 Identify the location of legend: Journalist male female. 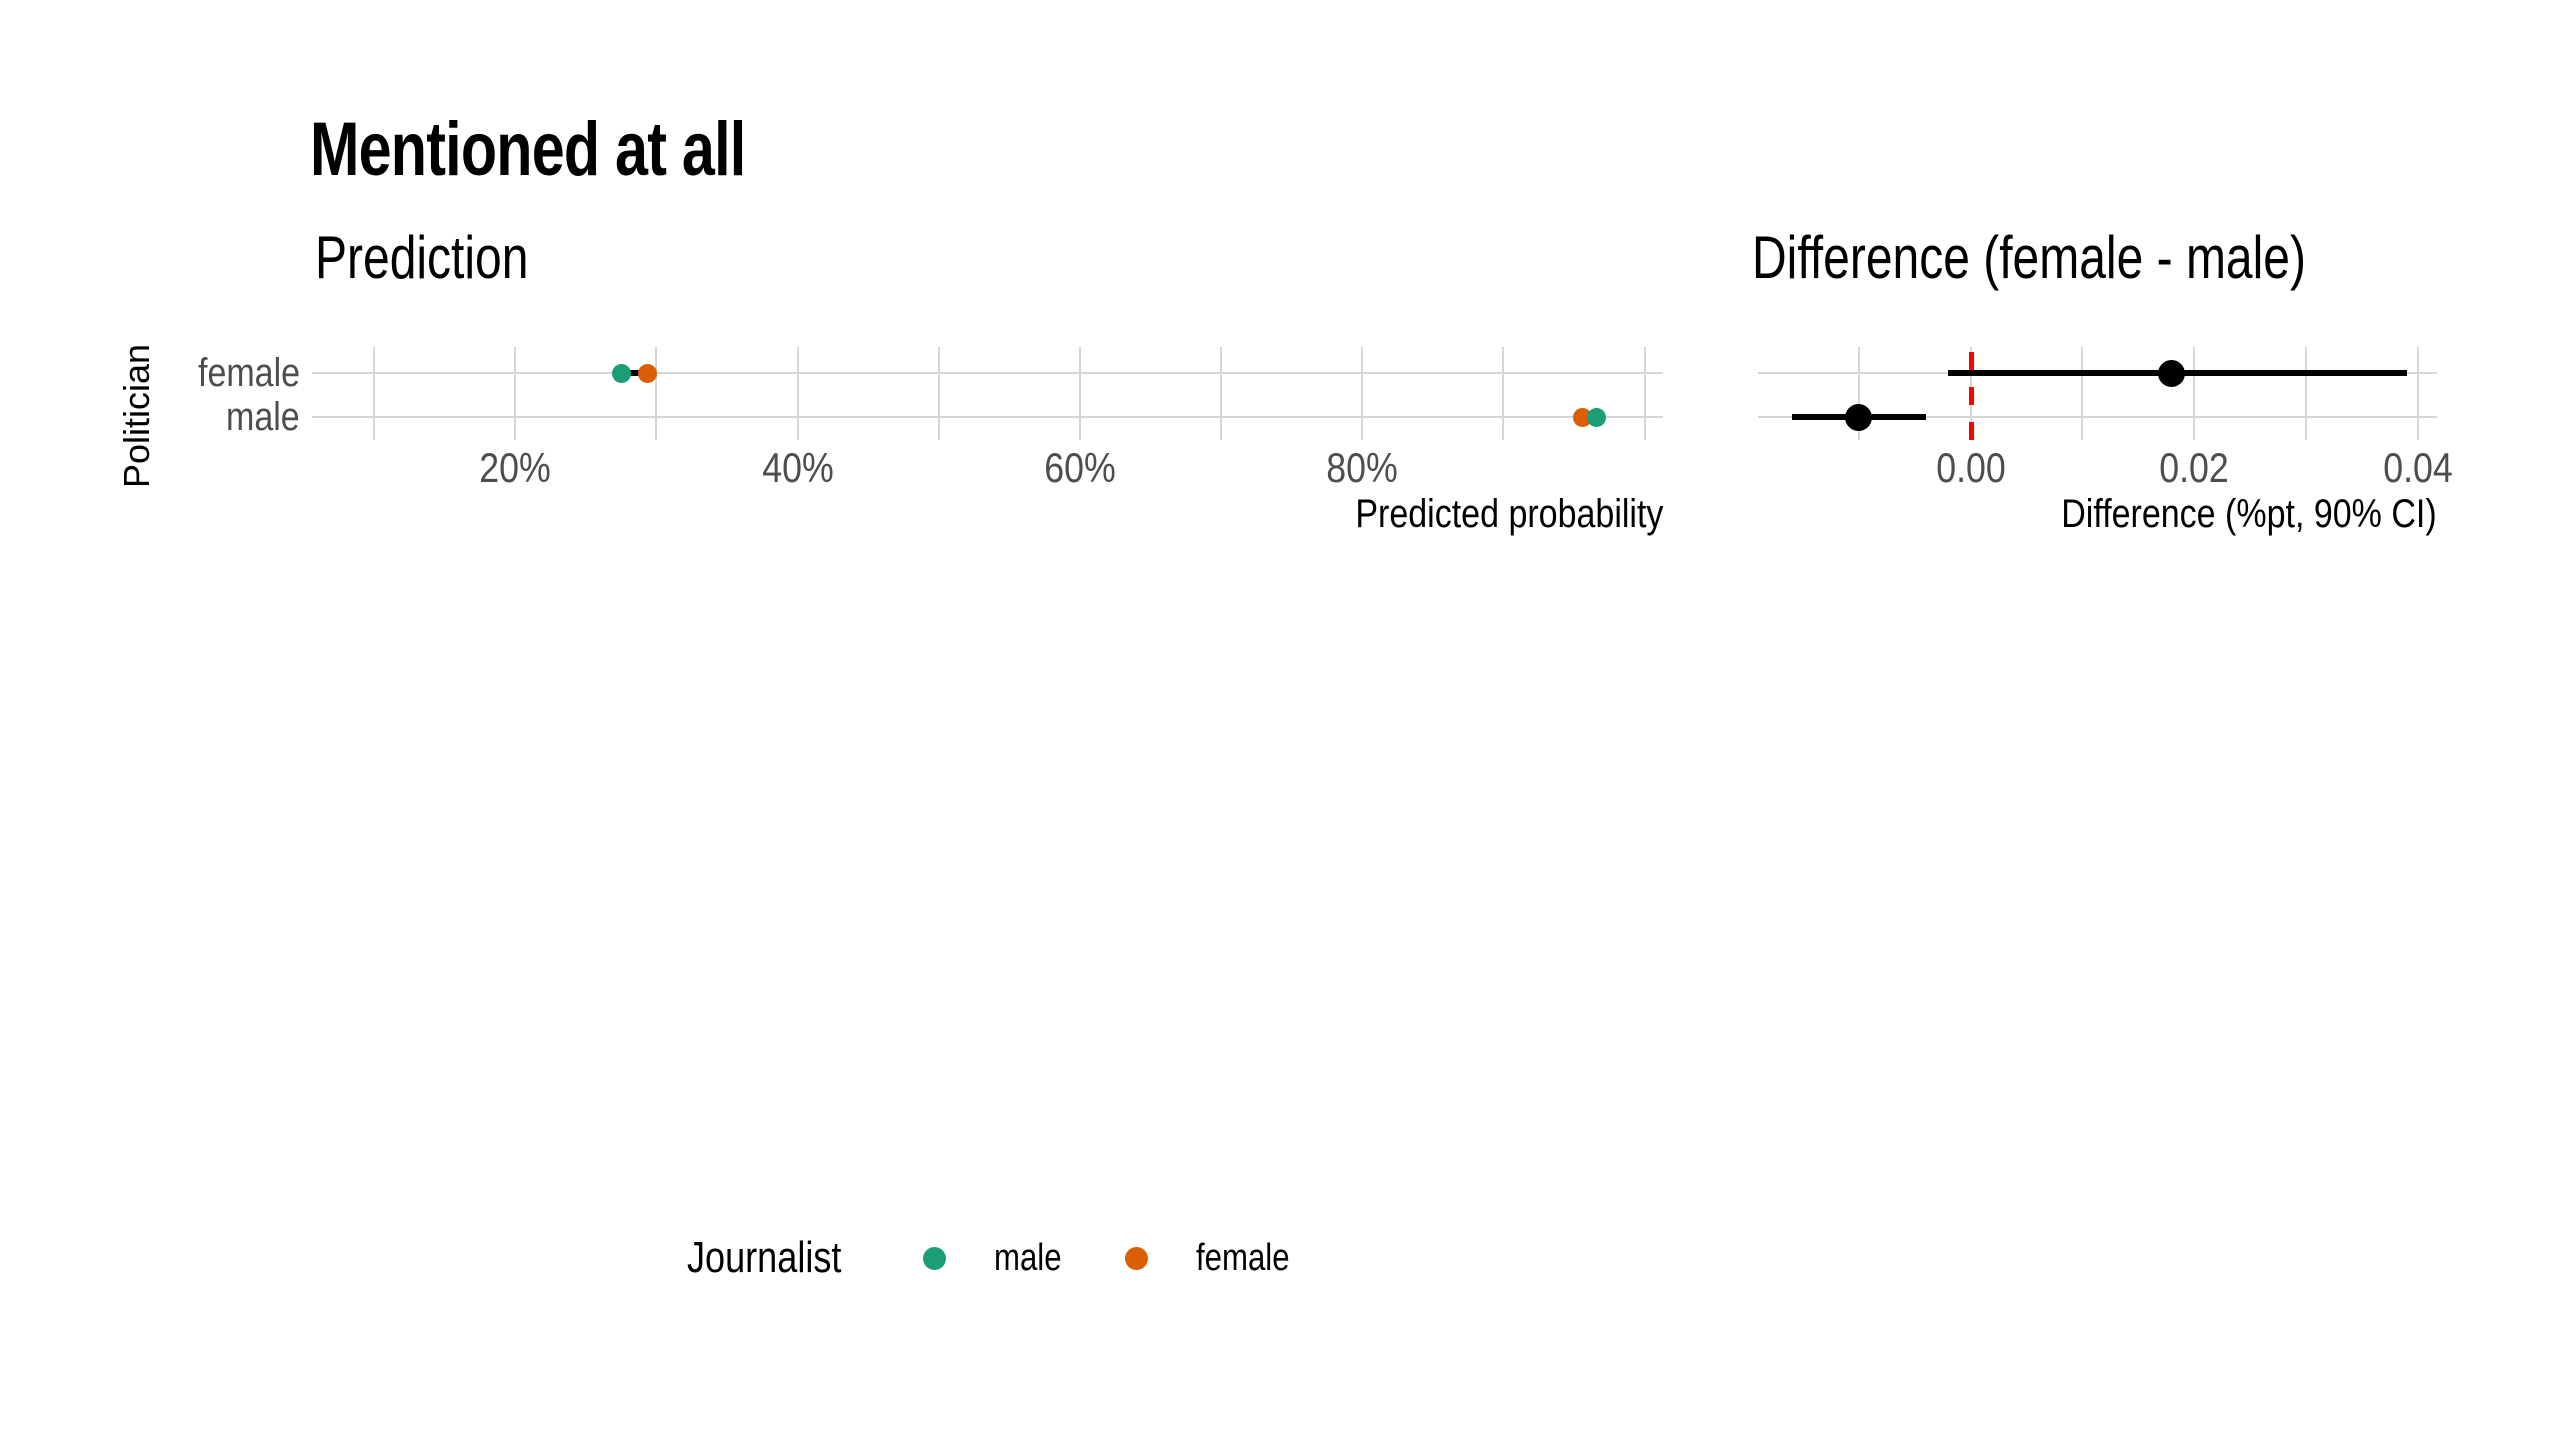
(998, 1258).